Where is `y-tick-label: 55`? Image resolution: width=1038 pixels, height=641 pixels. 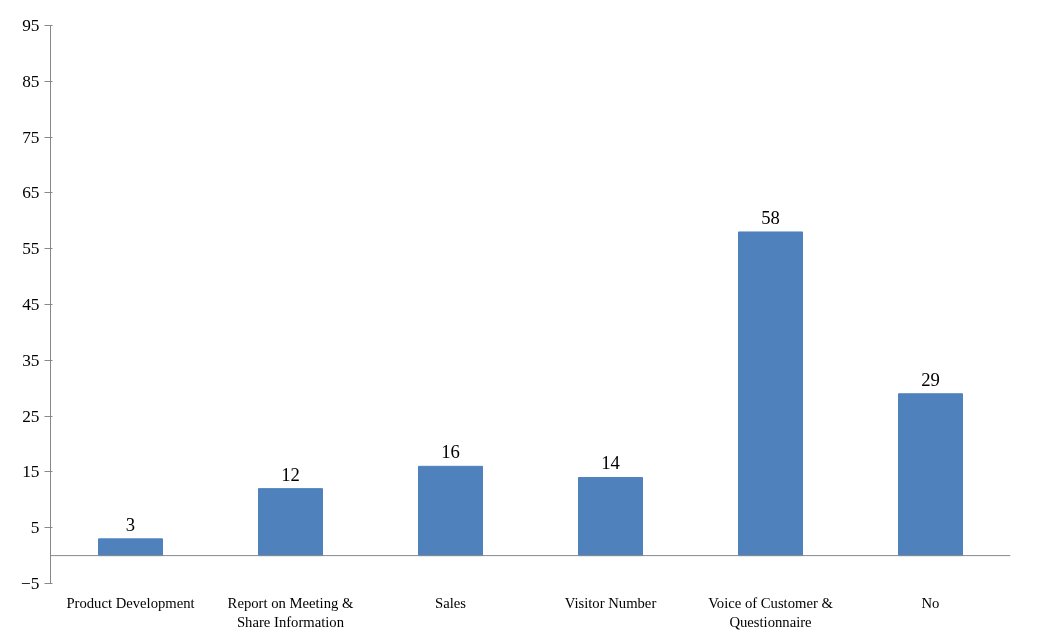
y-tick-label: 55 is located at coordinates (31, 249).